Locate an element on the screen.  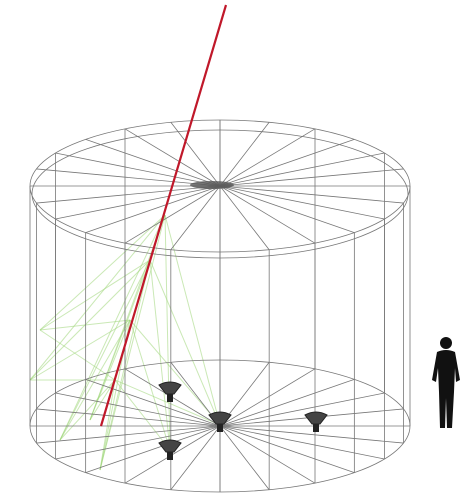
top-hub is located at coordinates (212, 185).